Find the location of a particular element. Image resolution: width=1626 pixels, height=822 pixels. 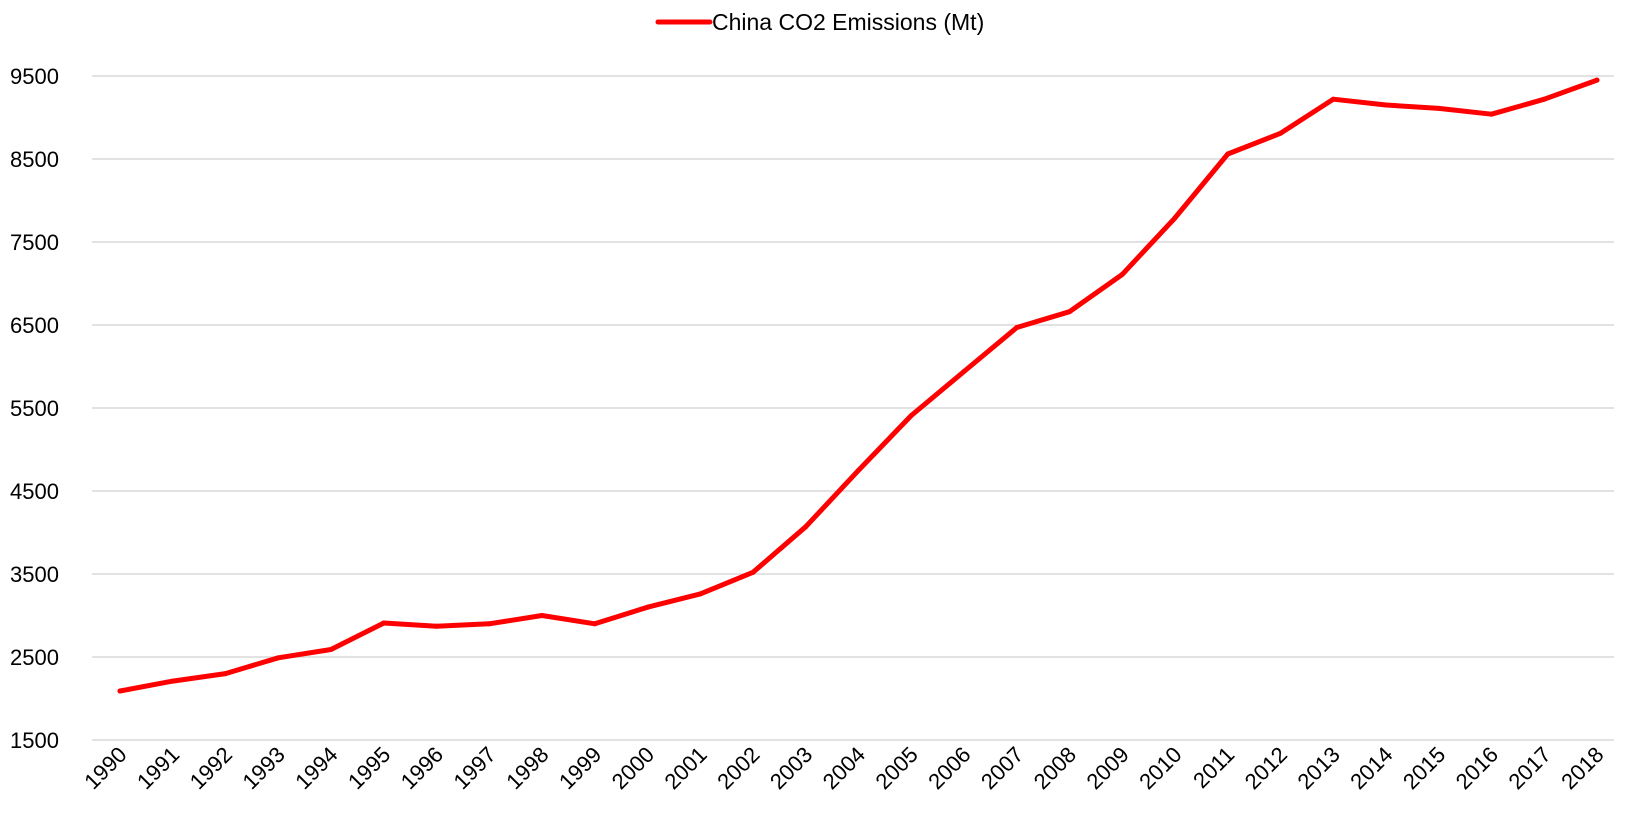

x-tick-label: 2003 is located at coordinates (791, 768).